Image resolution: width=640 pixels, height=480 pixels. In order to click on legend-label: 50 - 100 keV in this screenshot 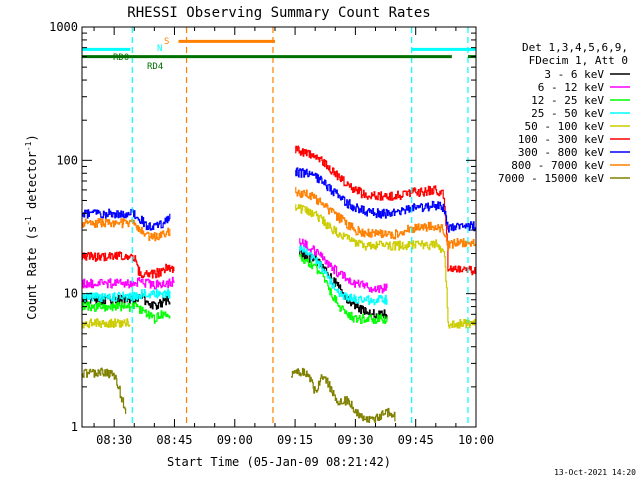, I will do `click(565, 126)`.